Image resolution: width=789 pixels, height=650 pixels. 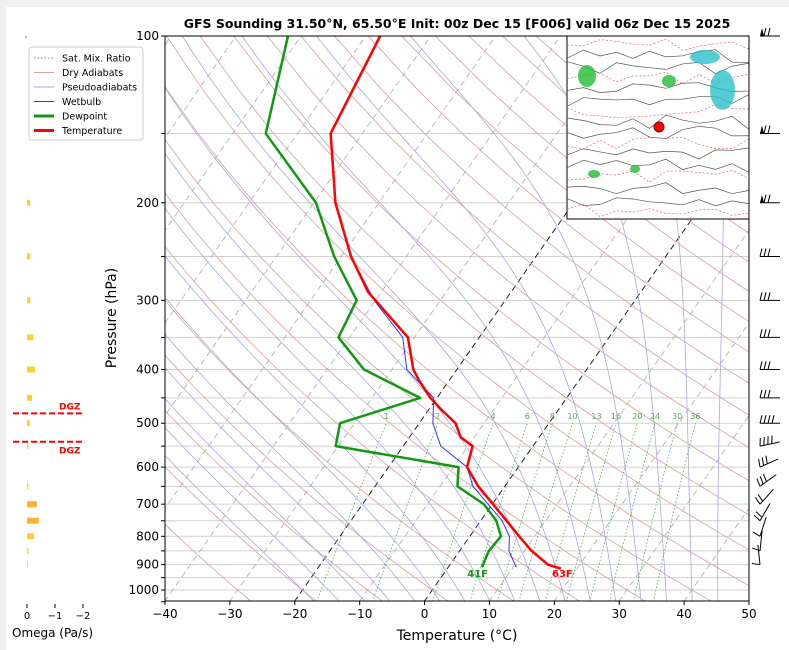 What do you see at coordinates (147, 423) in the screenshot?
I see `y-tick-label: 500` at bounding box center [147, 423].